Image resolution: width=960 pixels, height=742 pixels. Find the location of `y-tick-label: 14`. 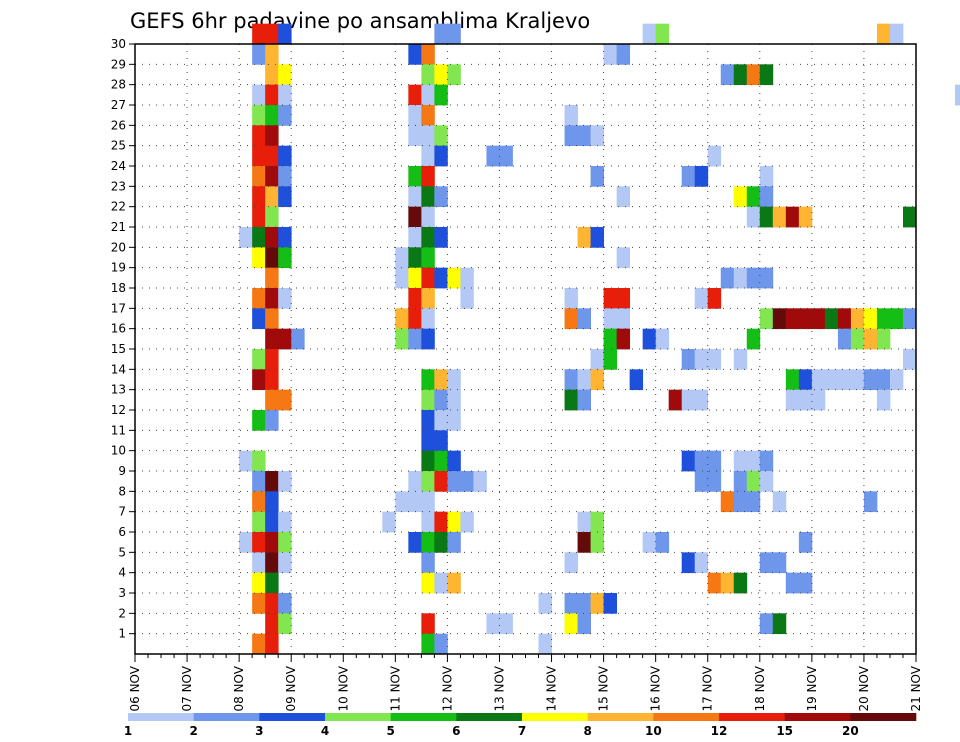

y-tick-label: 14 is located at coordinates (118, 369).